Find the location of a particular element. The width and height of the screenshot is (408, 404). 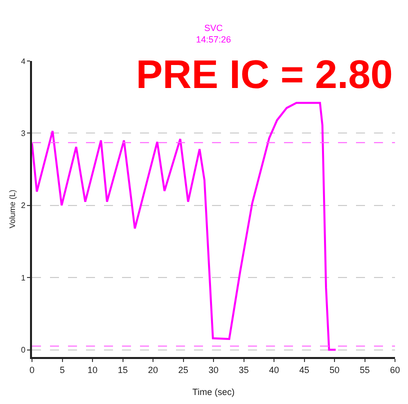

y-tick-label: 3 is located at coordinates (23, 133).